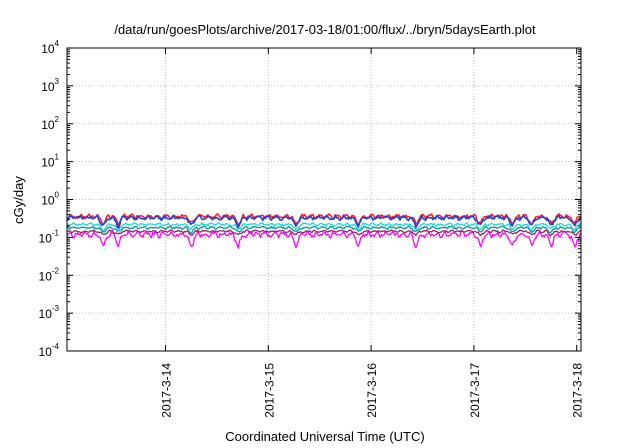 The width and height of the screenshot is (640, 448). Describe the element at coordinates (269, 390) in the screenshot. I see `x-tick-label: 2017-3-15` at that location.